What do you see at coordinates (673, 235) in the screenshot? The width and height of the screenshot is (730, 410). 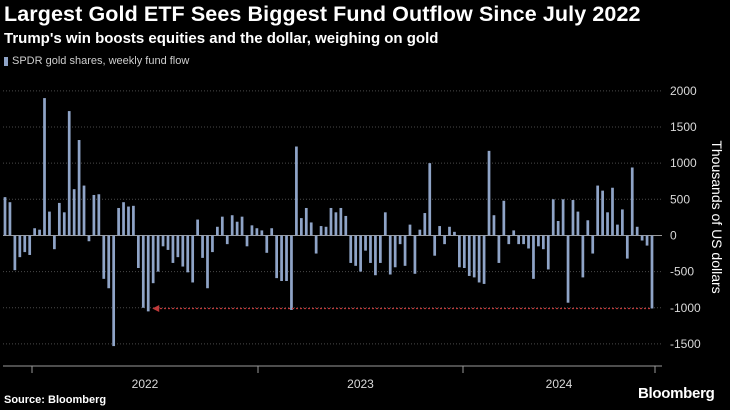 I see `y-tick-label: 0` at bounding box center [673, 235].